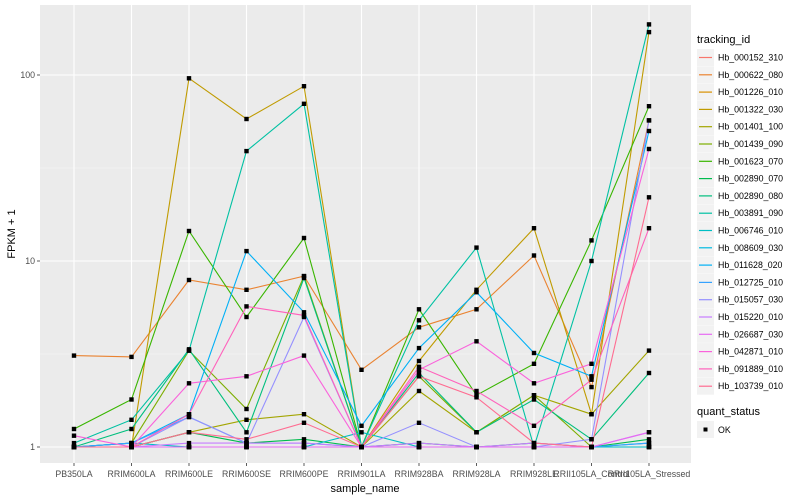 The image size is (800, 500). What do you see at coordinates (750, 300) in the screenshot?
I see `legend-label: Hb_015057_030` at bounding box center [750, 300].